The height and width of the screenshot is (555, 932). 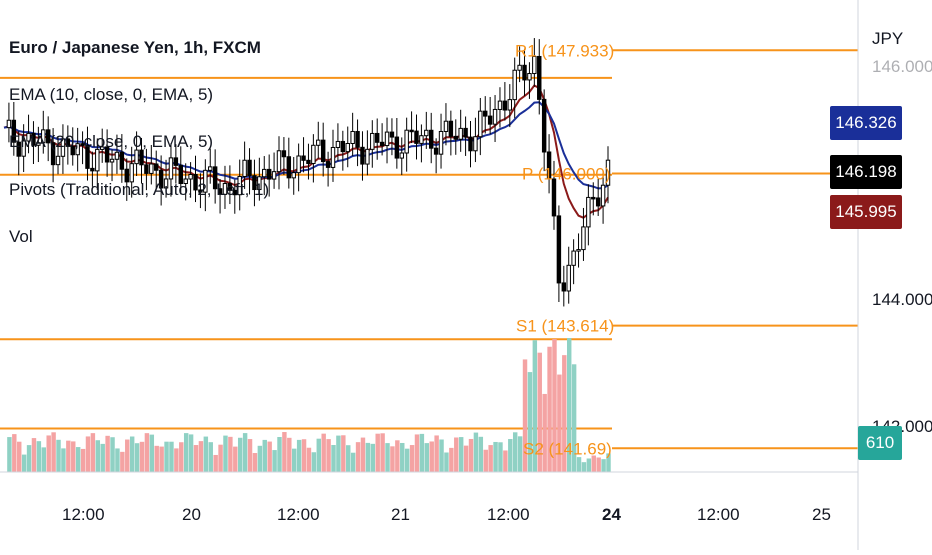 What do you see at coordinates (135, 47) in the screenshot?
I see `symbol-title: Euro / Japanese Yen, 1h, FXCM` at bounding box center [135, 47].